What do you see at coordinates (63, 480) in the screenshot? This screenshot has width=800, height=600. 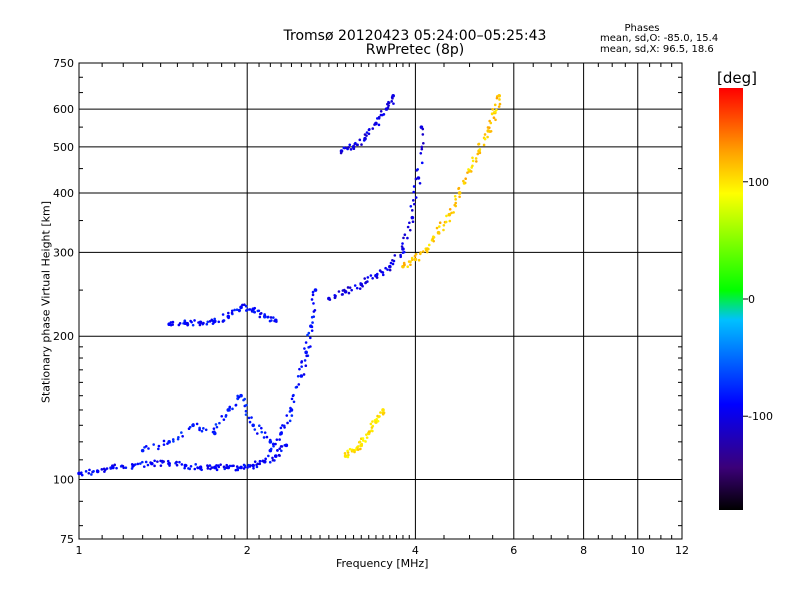 I see `y-tick-label: 100` at bounding box center [63, 480].